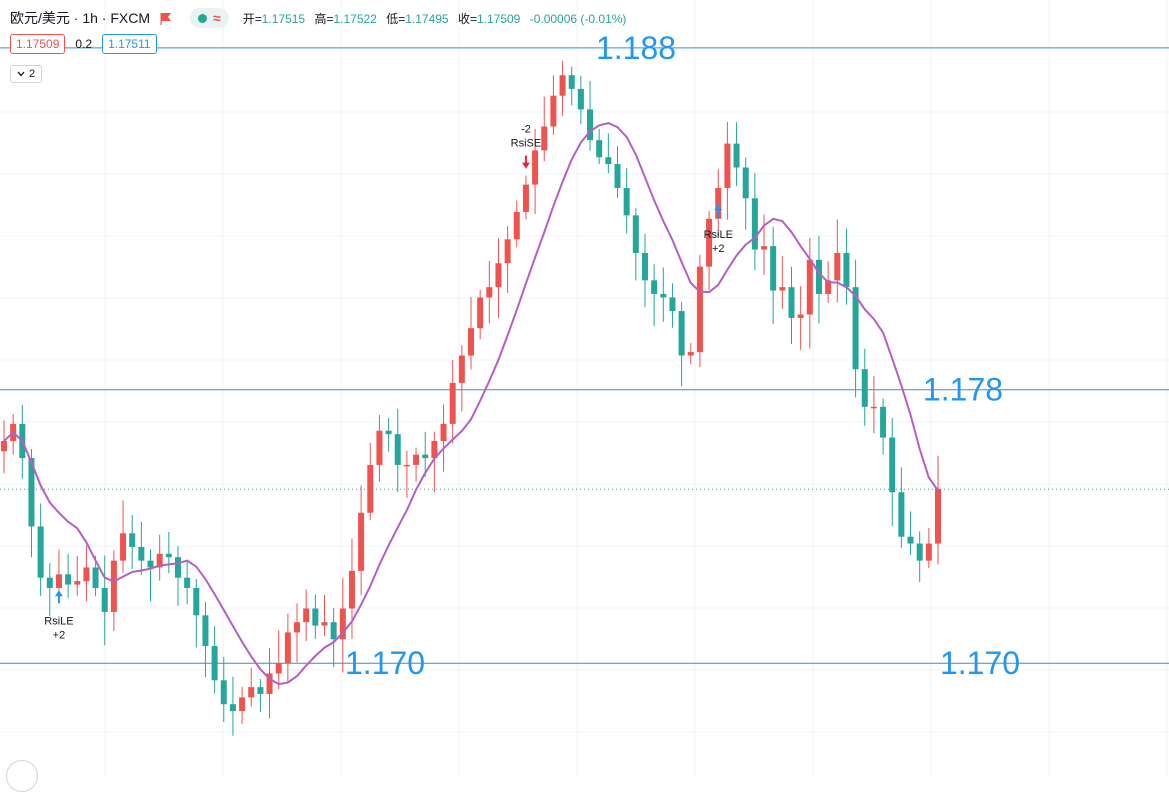 The height and width of the screenshot is (792, 1169). What do you see at coordinates (525, 162) in the screenshot?
I see `short-arrow-icon` at bounding box center [525, 162].